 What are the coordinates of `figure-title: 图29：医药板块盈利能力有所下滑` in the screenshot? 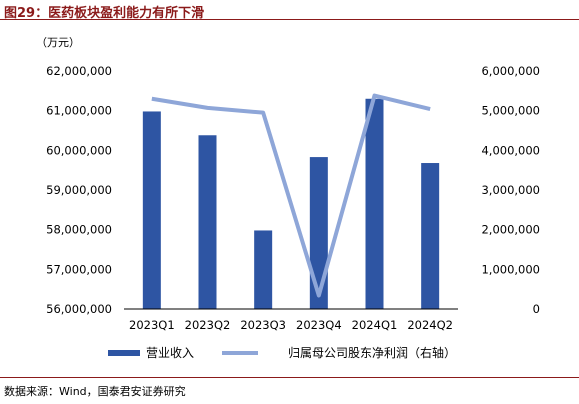 It's located at (104, 13).